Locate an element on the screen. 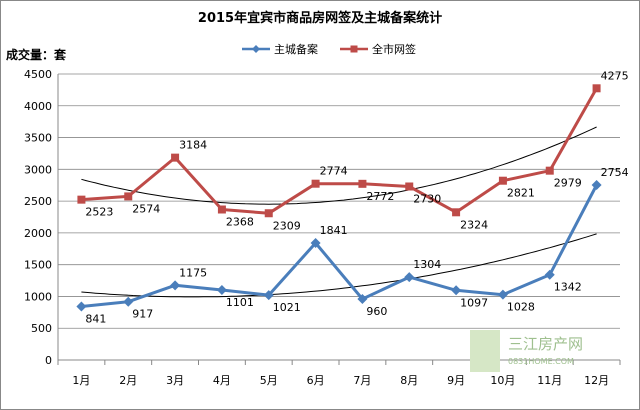 The height and width of the screenshot is (410, 640). watermark-url: 0831HOME.COM is located at coordinates (541, 361).